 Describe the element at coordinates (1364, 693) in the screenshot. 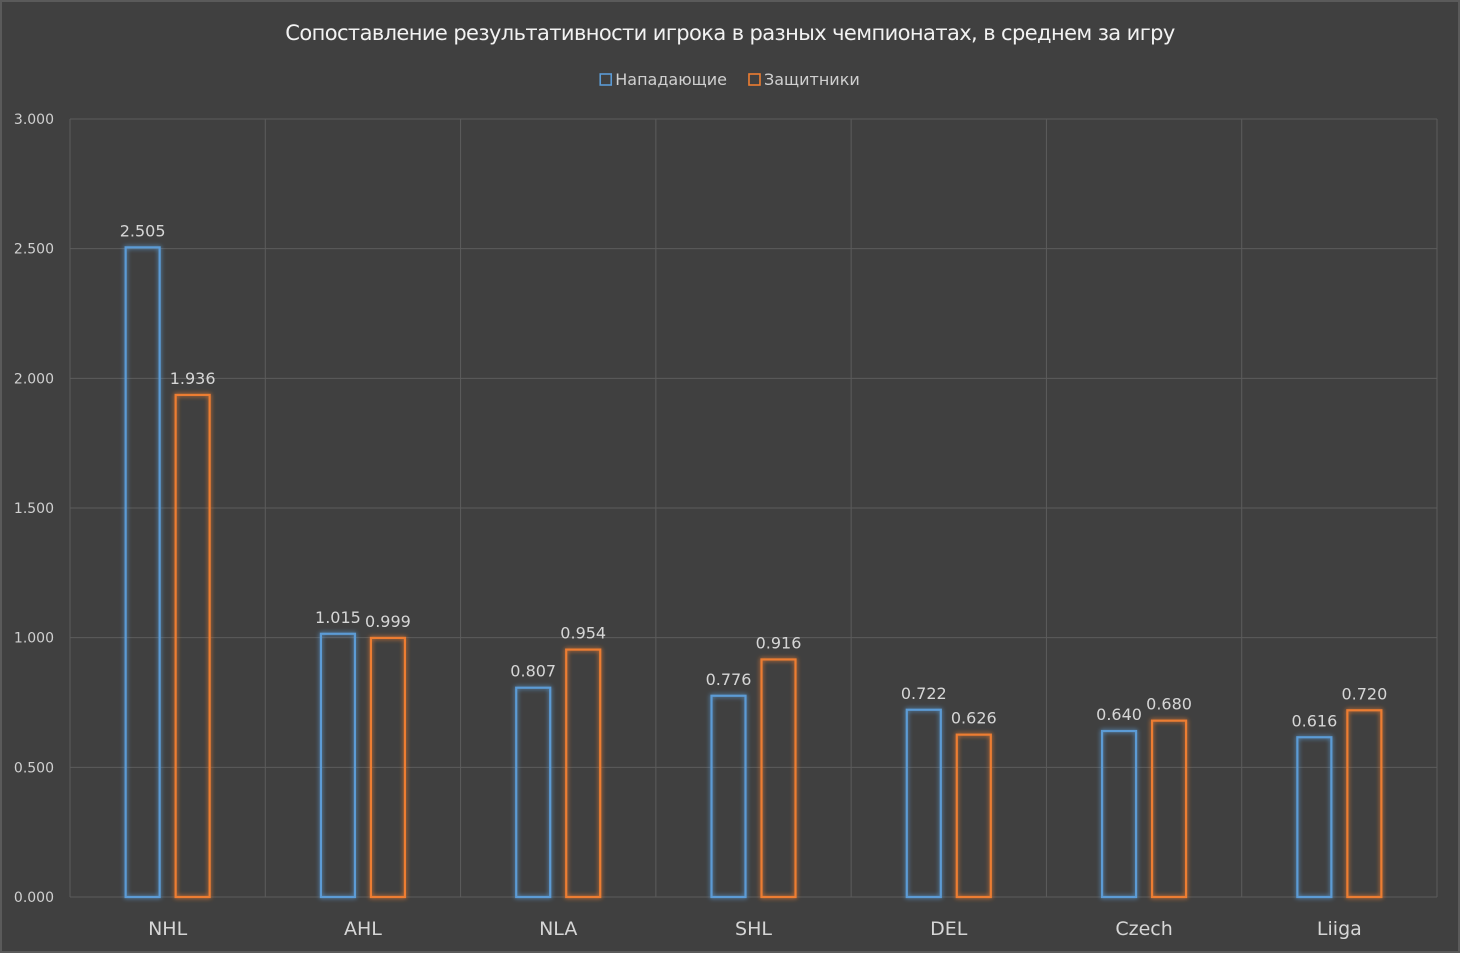

I see `data-label: 0.720` at that location.